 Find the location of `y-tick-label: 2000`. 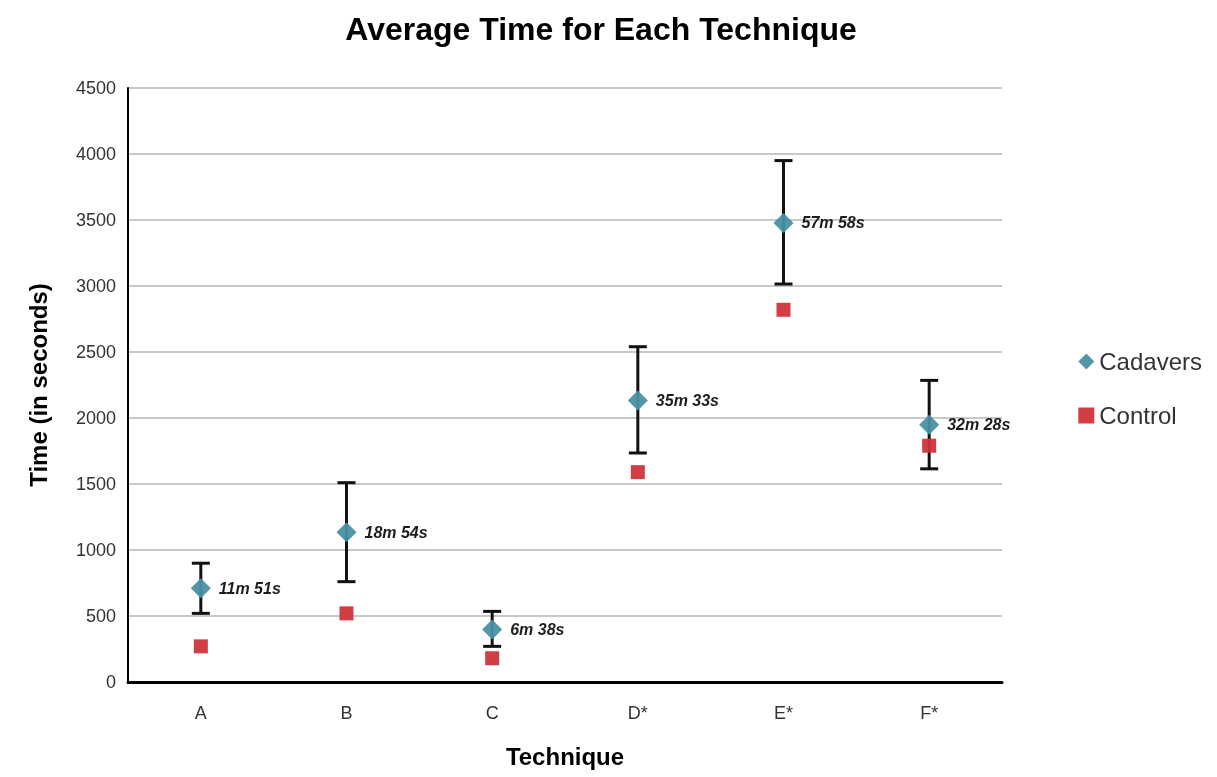

y-tick-label: 2000 is located at coordinates (95, 418).